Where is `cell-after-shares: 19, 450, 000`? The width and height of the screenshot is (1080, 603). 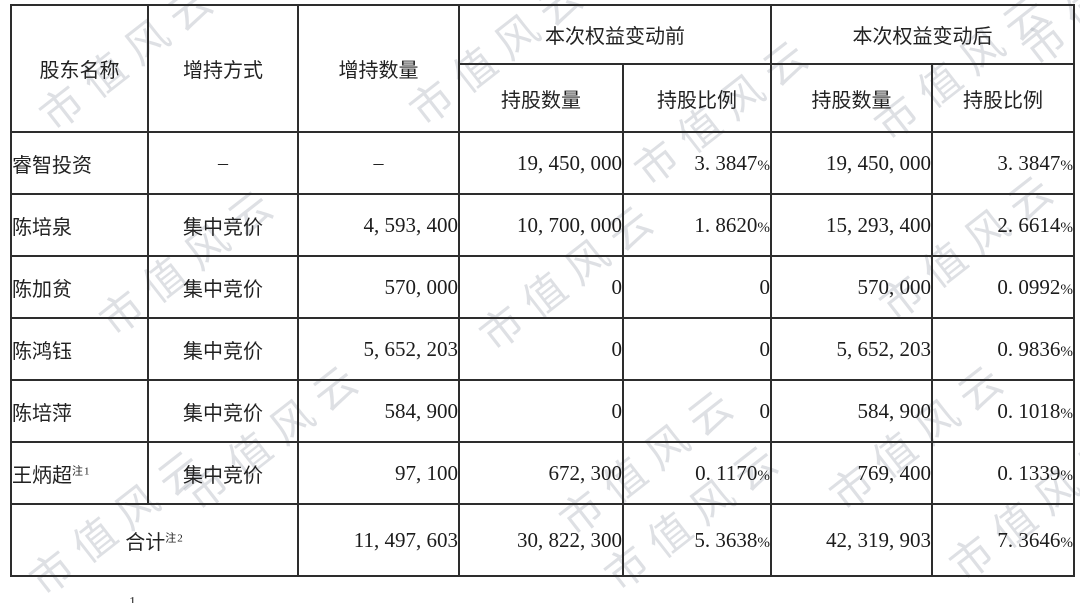
cell-after-shares: 19, 450, 000 is located at coordinates (851, 163).